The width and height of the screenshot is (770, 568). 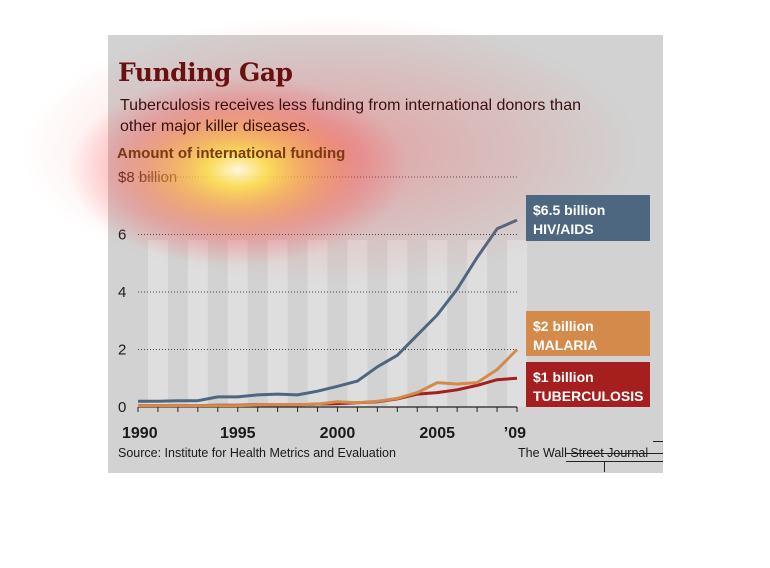 I want to click on callout-tuberculosis: $1 billion TUBERCULOSIS, so click(x=588, y=384).